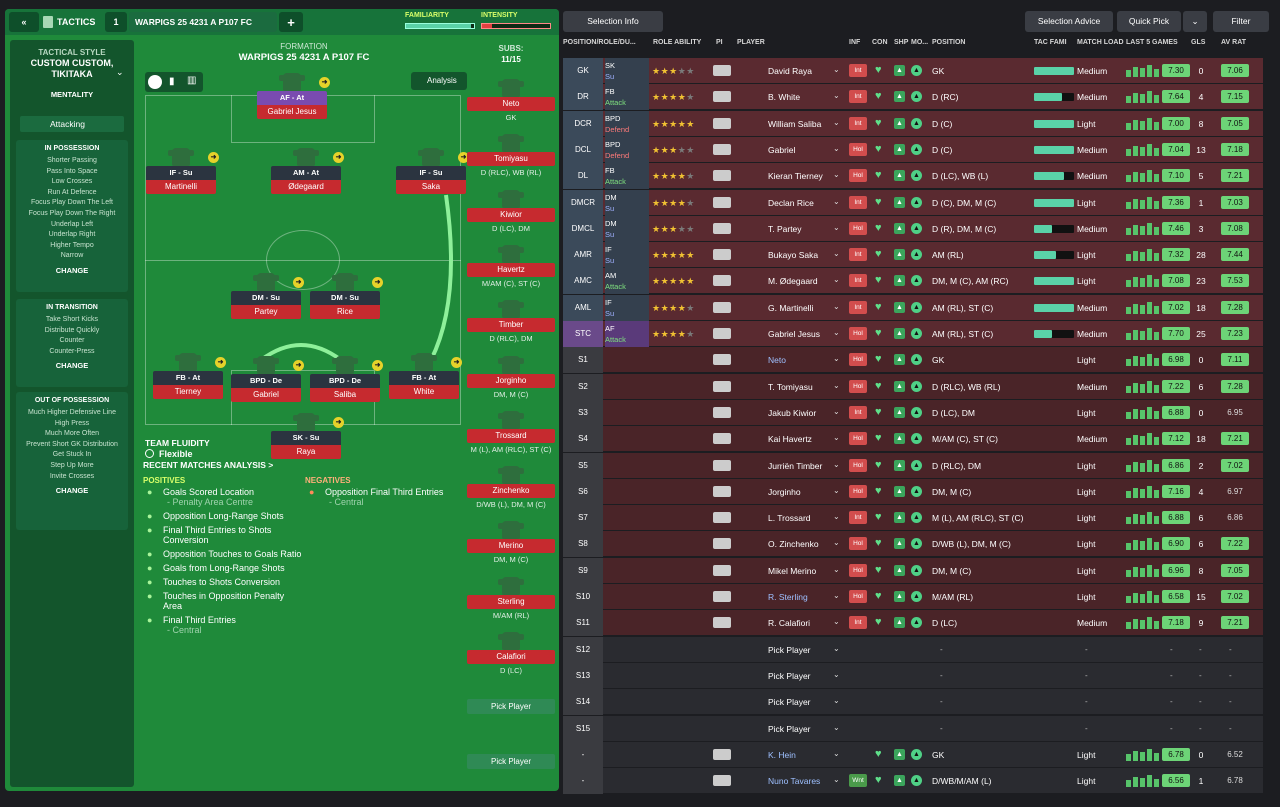  I want to click on role-duty: IF Su, so click(627, 255).